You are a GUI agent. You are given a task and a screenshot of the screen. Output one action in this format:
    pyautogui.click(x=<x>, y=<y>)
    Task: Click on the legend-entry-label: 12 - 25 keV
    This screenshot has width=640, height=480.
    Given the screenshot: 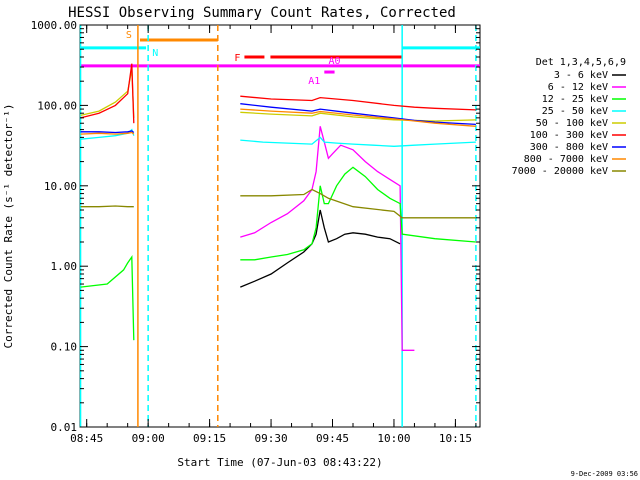 What is the action you would take?
    pyautogui.click(x=575, y=99)
    